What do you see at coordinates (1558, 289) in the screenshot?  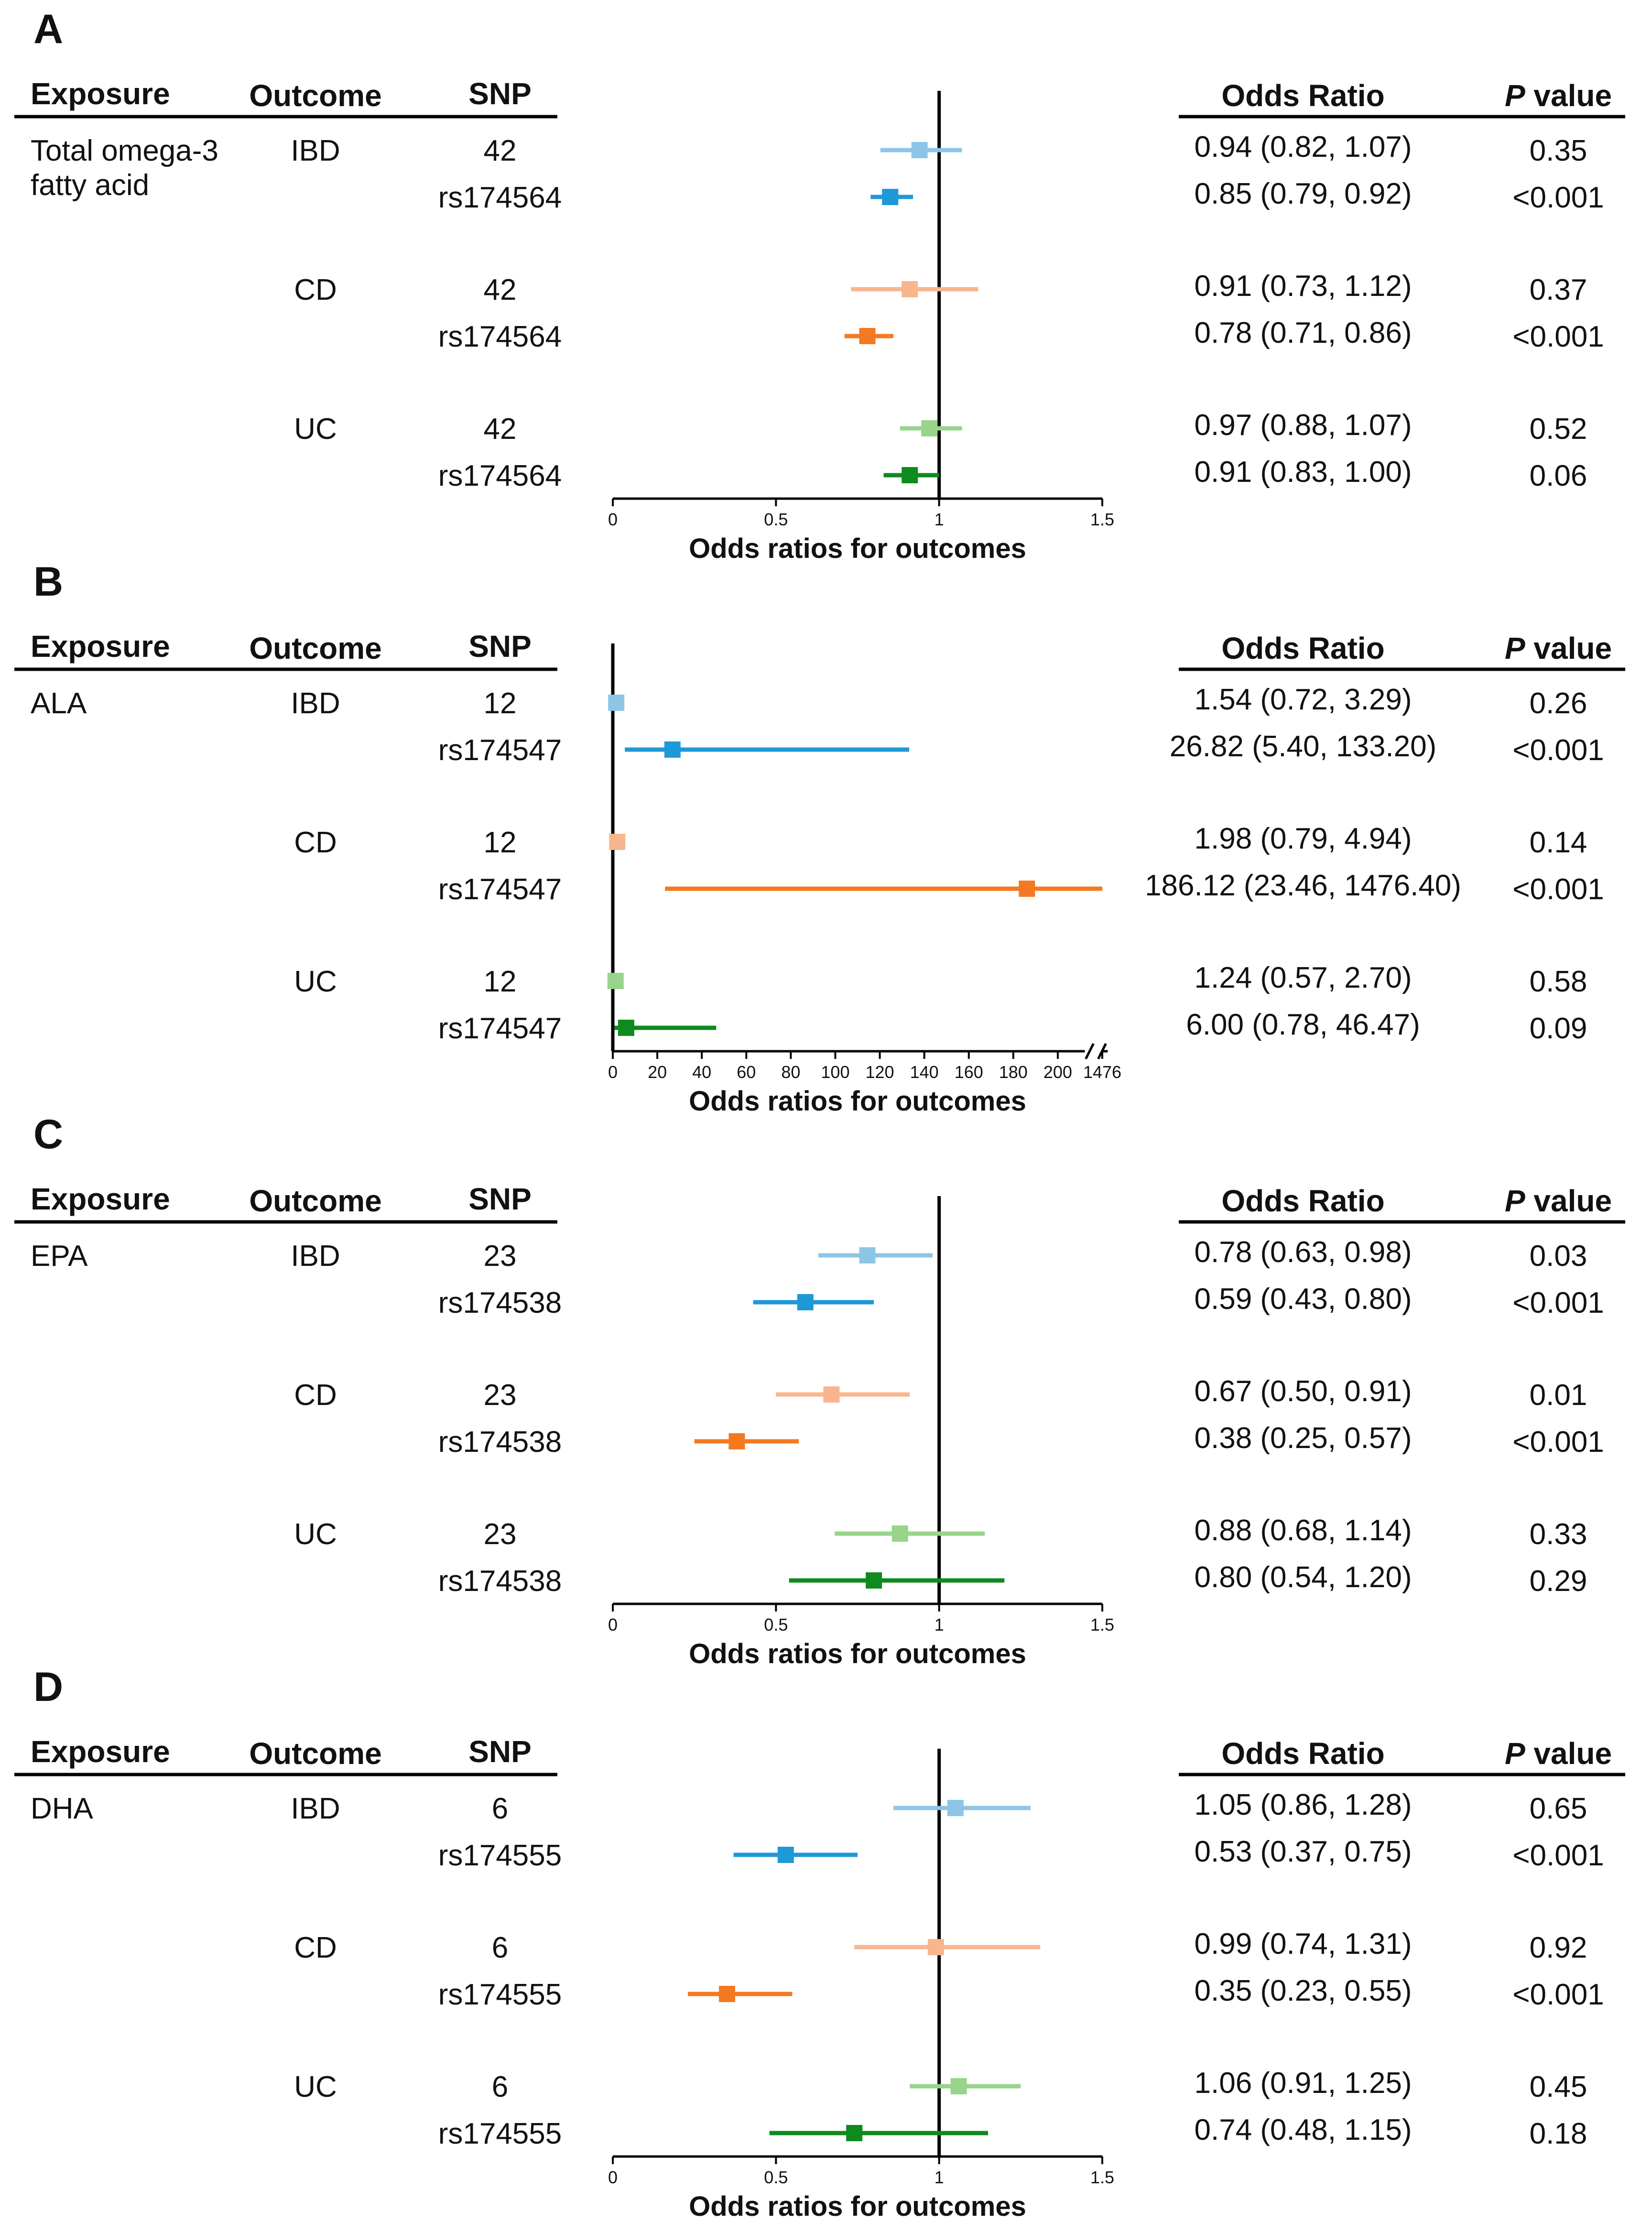 I see `p-value-text: 0.37` at bounding box center [1558, 289].